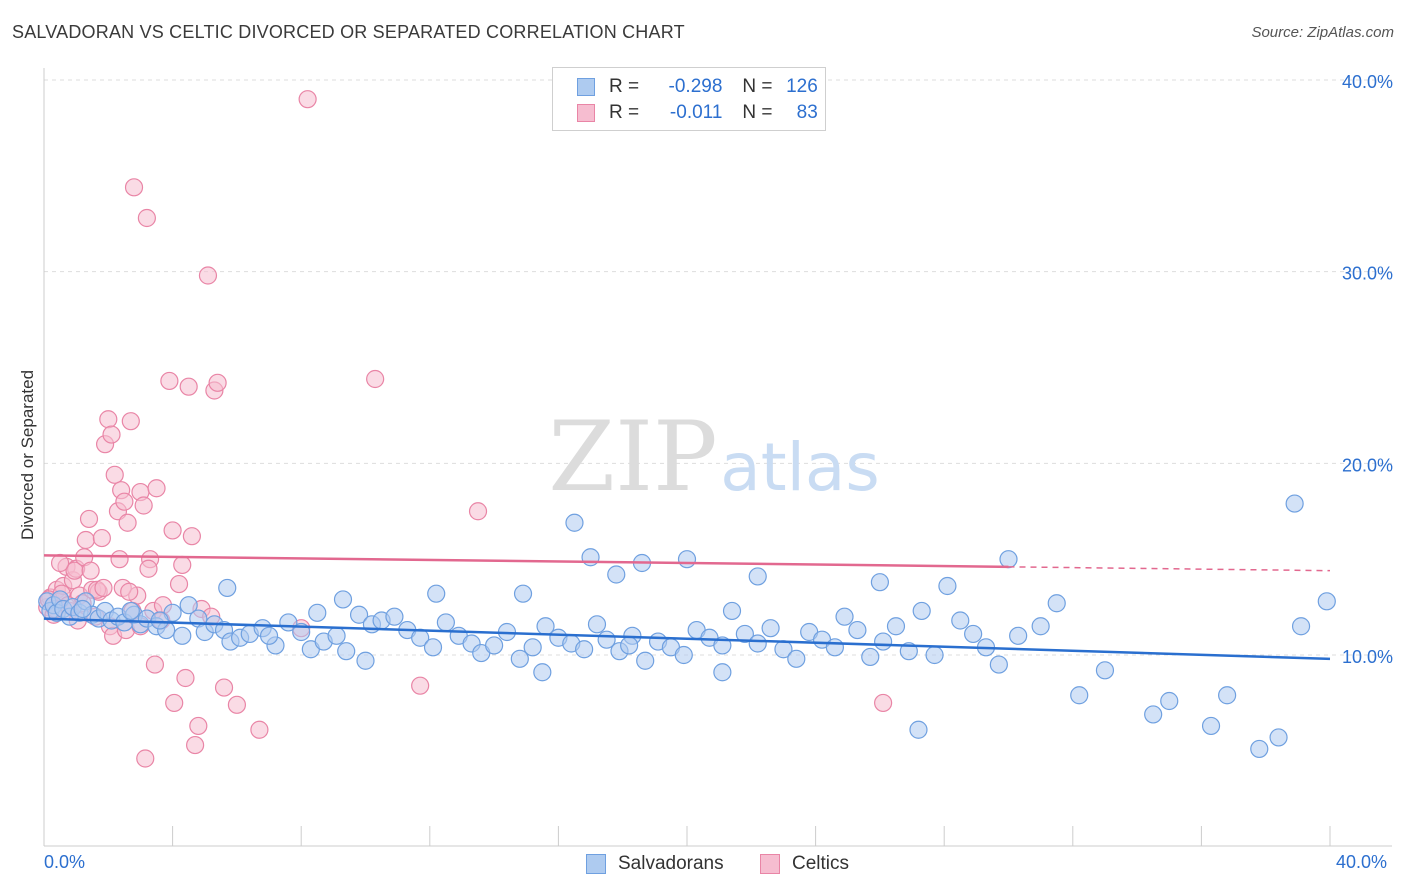  What do you see at coordinates (802, 86) in the screenshot?
I see `n-value: 126` at bounding box center [802, 86].